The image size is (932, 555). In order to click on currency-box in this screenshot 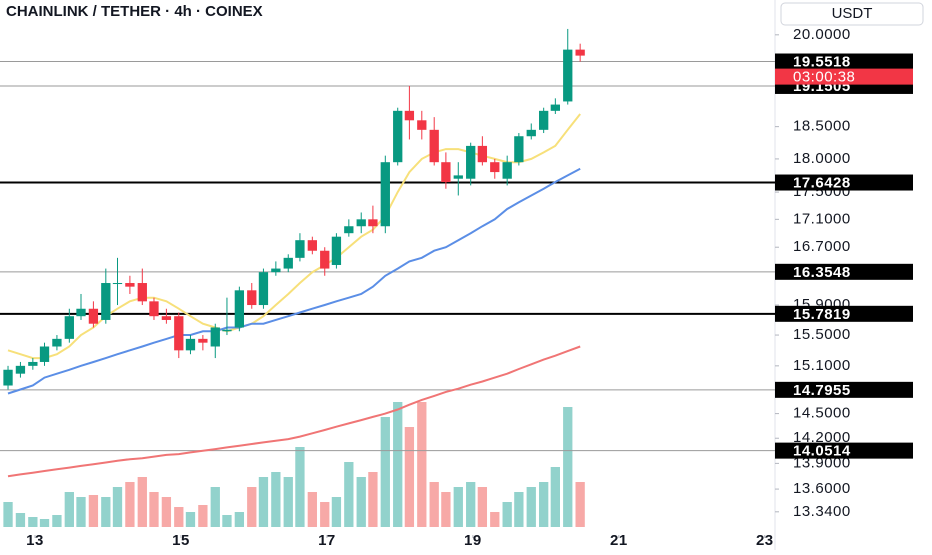, I will do `click(852, 14)`.